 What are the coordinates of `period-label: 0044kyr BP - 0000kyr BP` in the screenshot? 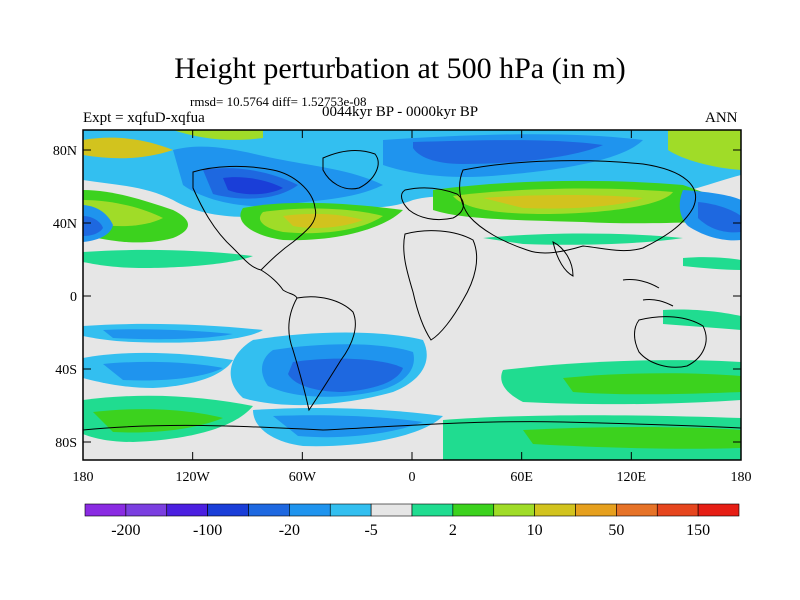 It's located at (400, 112).